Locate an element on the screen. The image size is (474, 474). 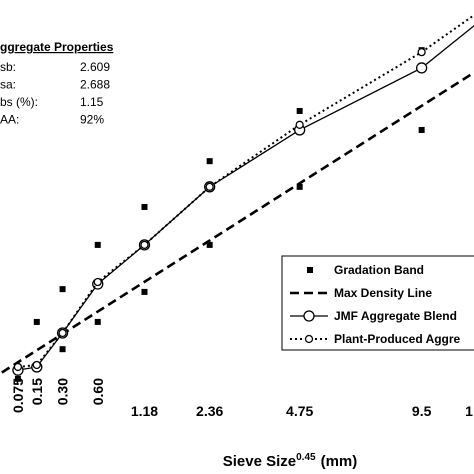
x-tick-label: 0.60 is located at coordinates (98, 391).